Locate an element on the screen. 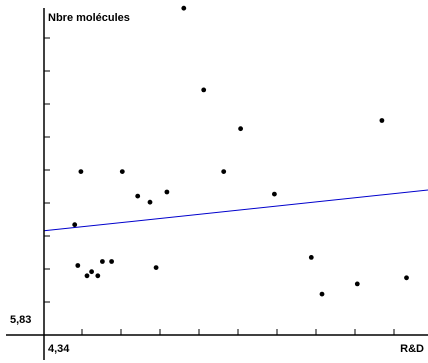 The image size is (428, 363). trend-line is located at coordinates (235, 210).